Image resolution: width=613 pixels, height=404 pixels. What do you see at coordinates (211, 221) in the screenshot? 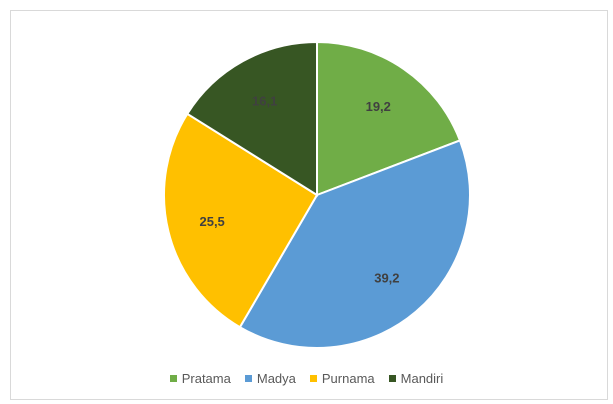
I see `data-label-purnama: 25,5` at bounding box center [211, 221].